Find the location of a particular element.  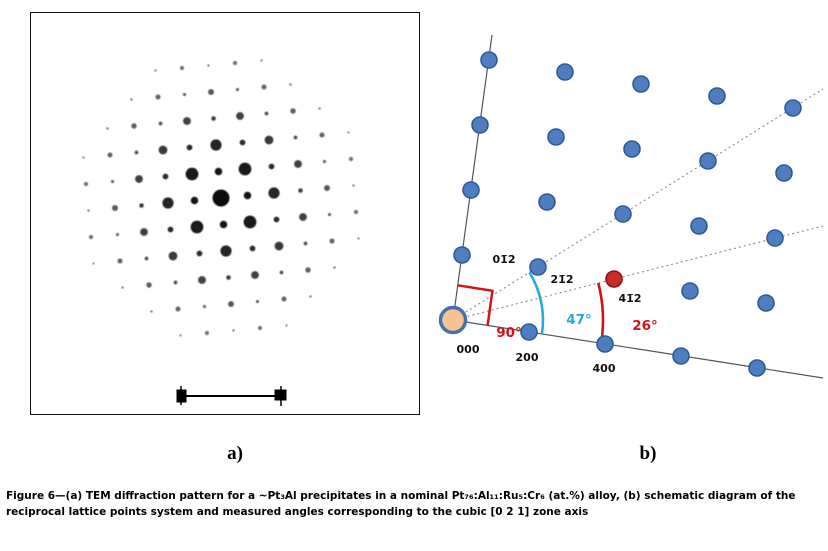

label-angle-26: 26° is located at coordinates (645, 326).